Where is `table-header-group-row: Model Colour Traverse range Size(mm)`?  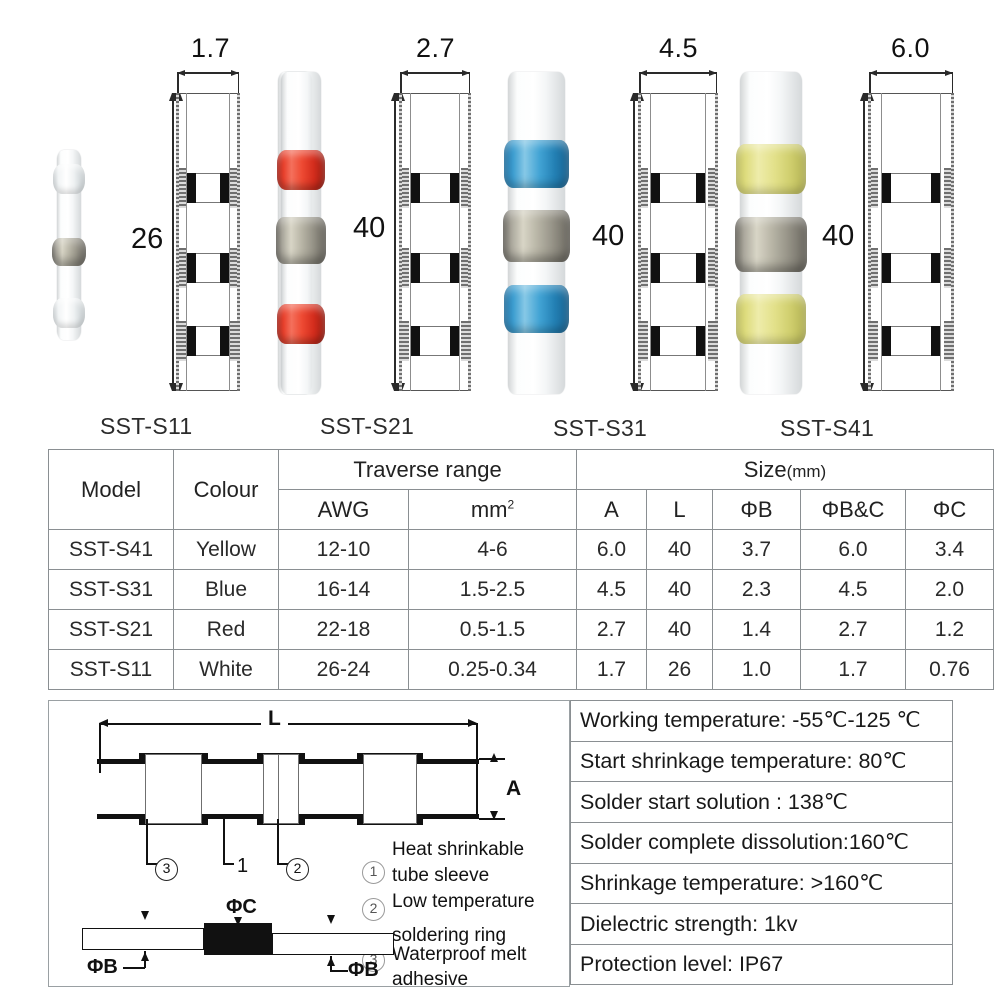 table-header-group-row: Model Colour Traverse range Size(mm) is located at coordinates (521, 489).